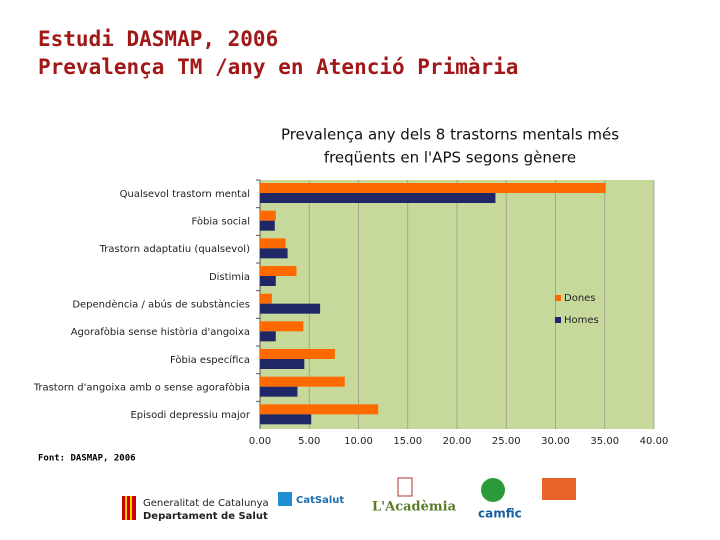  Describe the element at coordinates (309, 441) in the screenshot. I see `x-tick-label: 5.00` at that location.